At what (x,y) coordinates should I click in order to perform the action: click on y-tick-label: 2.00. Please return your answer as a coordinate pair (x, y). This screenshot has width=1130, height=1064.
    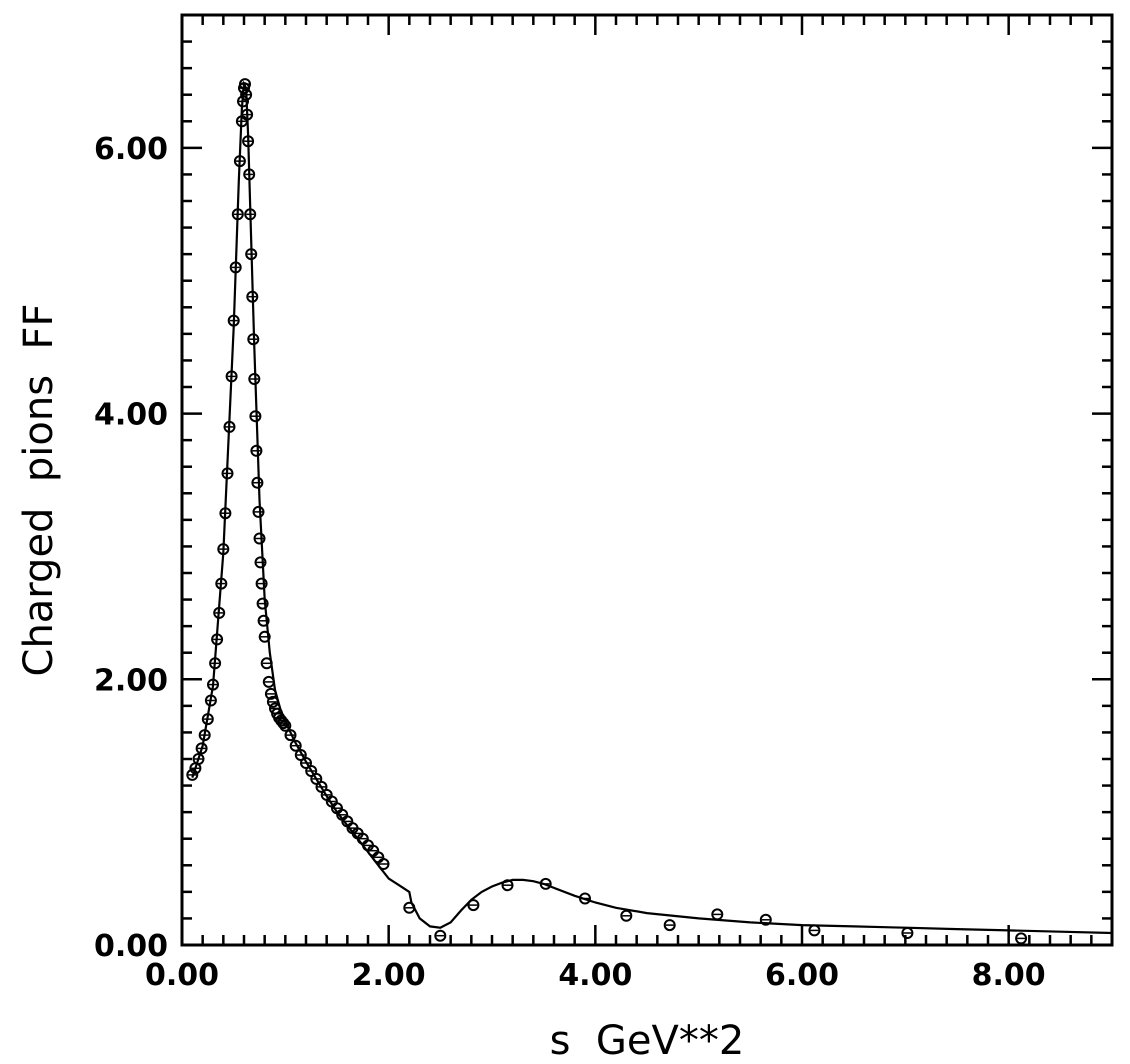
    Looking at the image, I should click on (131, 680).